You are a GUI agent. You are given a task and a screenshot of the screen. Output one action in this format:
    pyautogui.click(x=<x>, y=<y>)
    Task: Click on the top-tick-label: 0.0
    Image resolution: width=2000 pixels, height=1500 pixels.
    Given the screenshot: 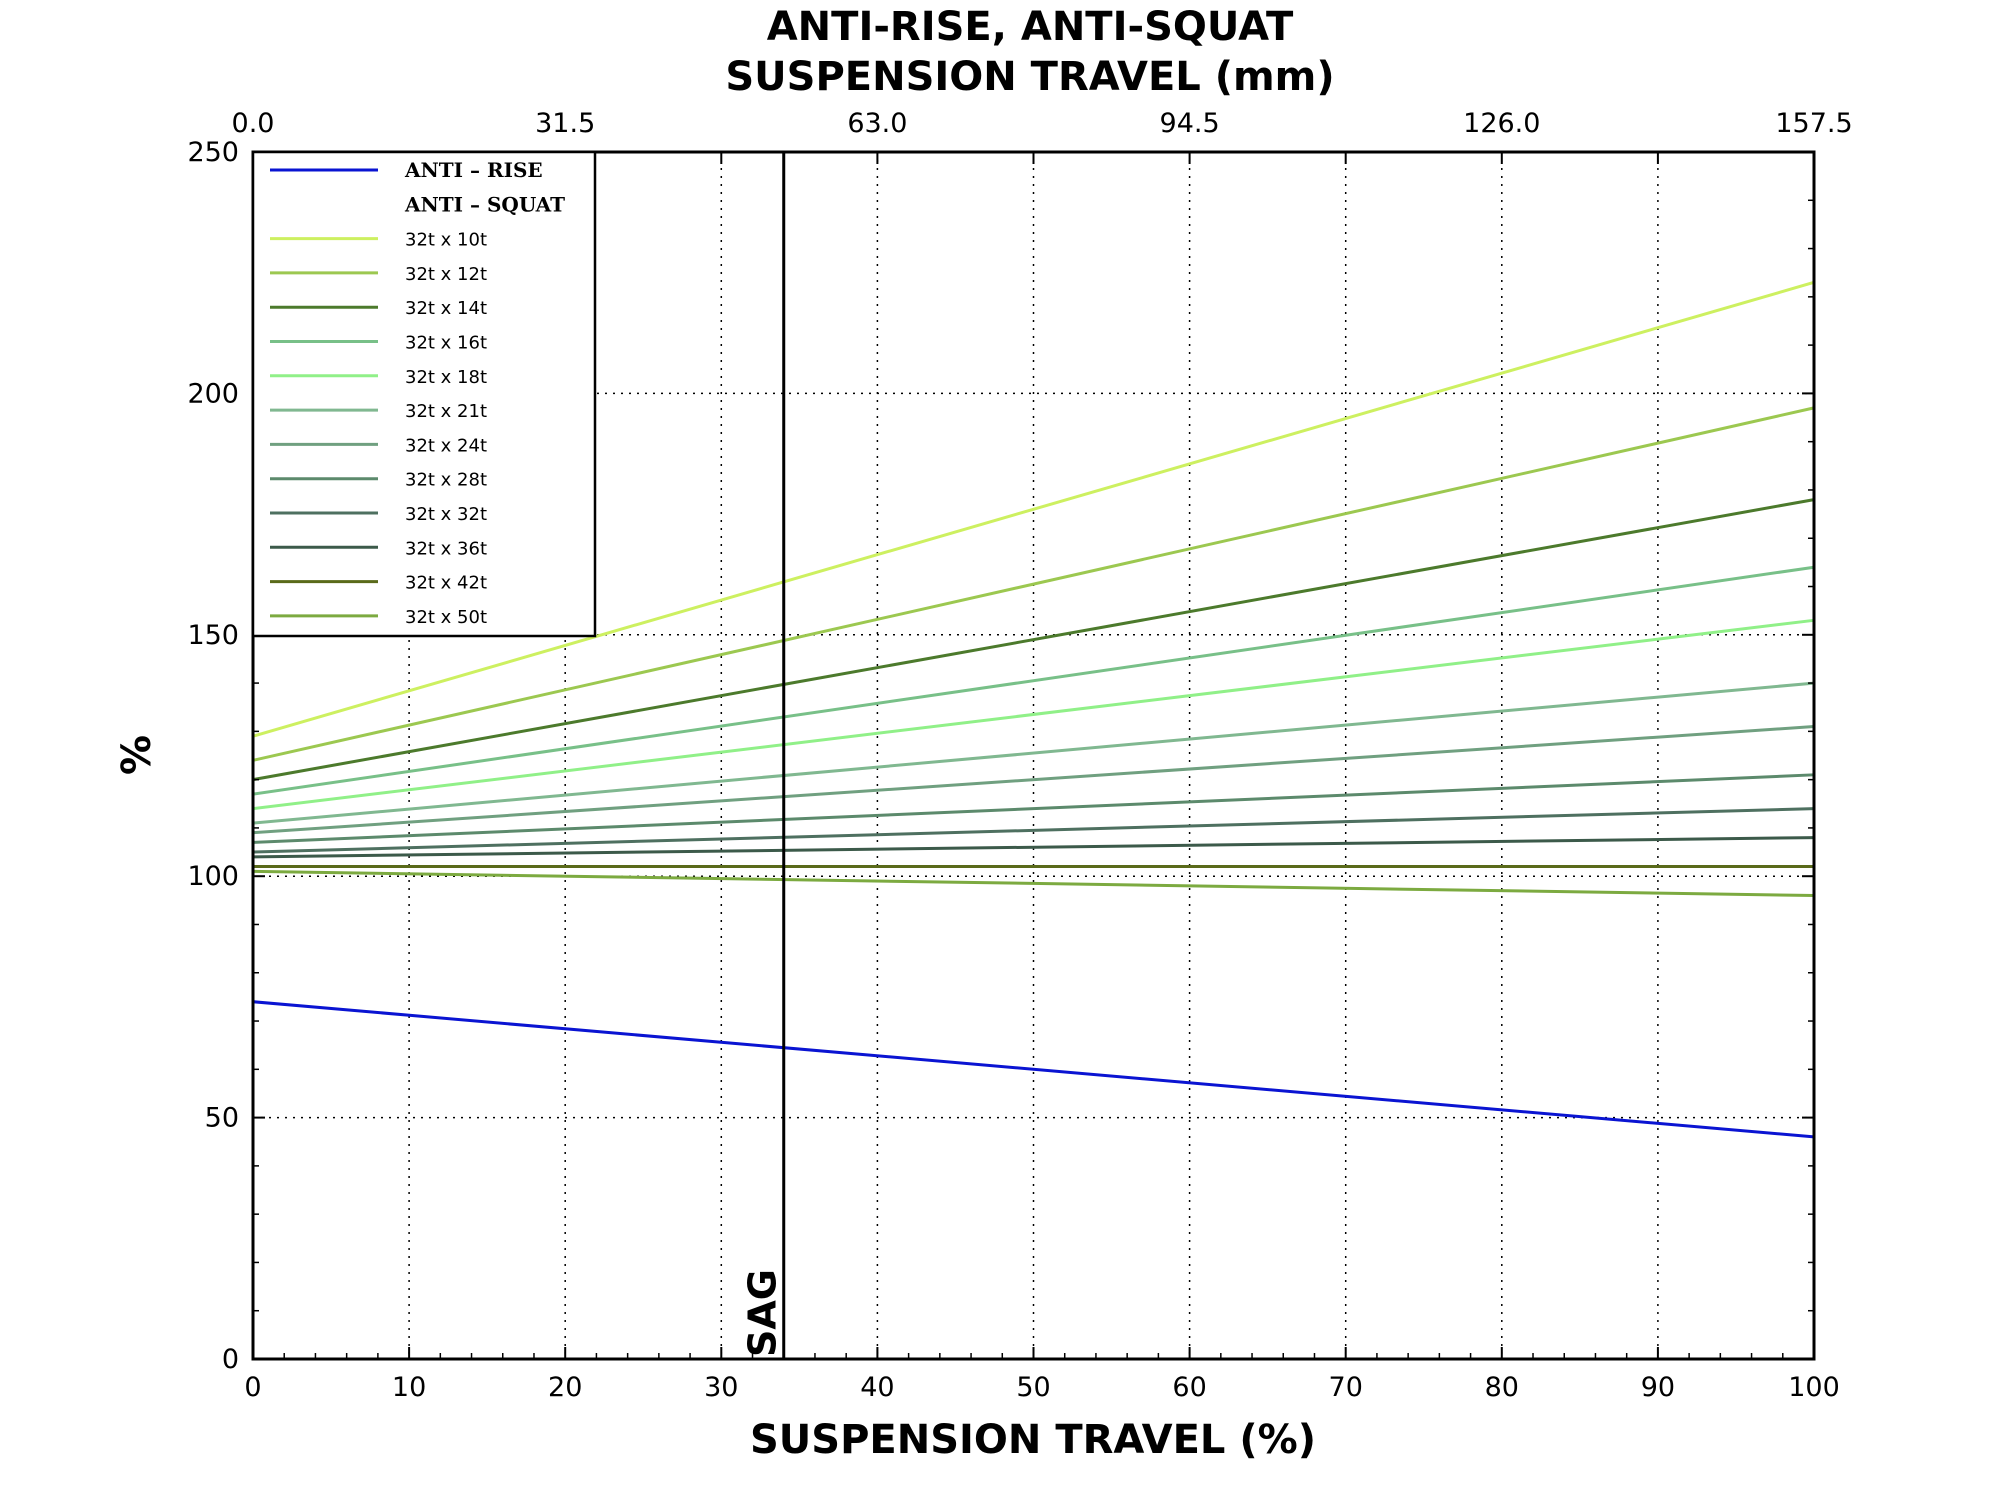 What is the action you would take?
    pyautogui.click(x=253, y=123)
    